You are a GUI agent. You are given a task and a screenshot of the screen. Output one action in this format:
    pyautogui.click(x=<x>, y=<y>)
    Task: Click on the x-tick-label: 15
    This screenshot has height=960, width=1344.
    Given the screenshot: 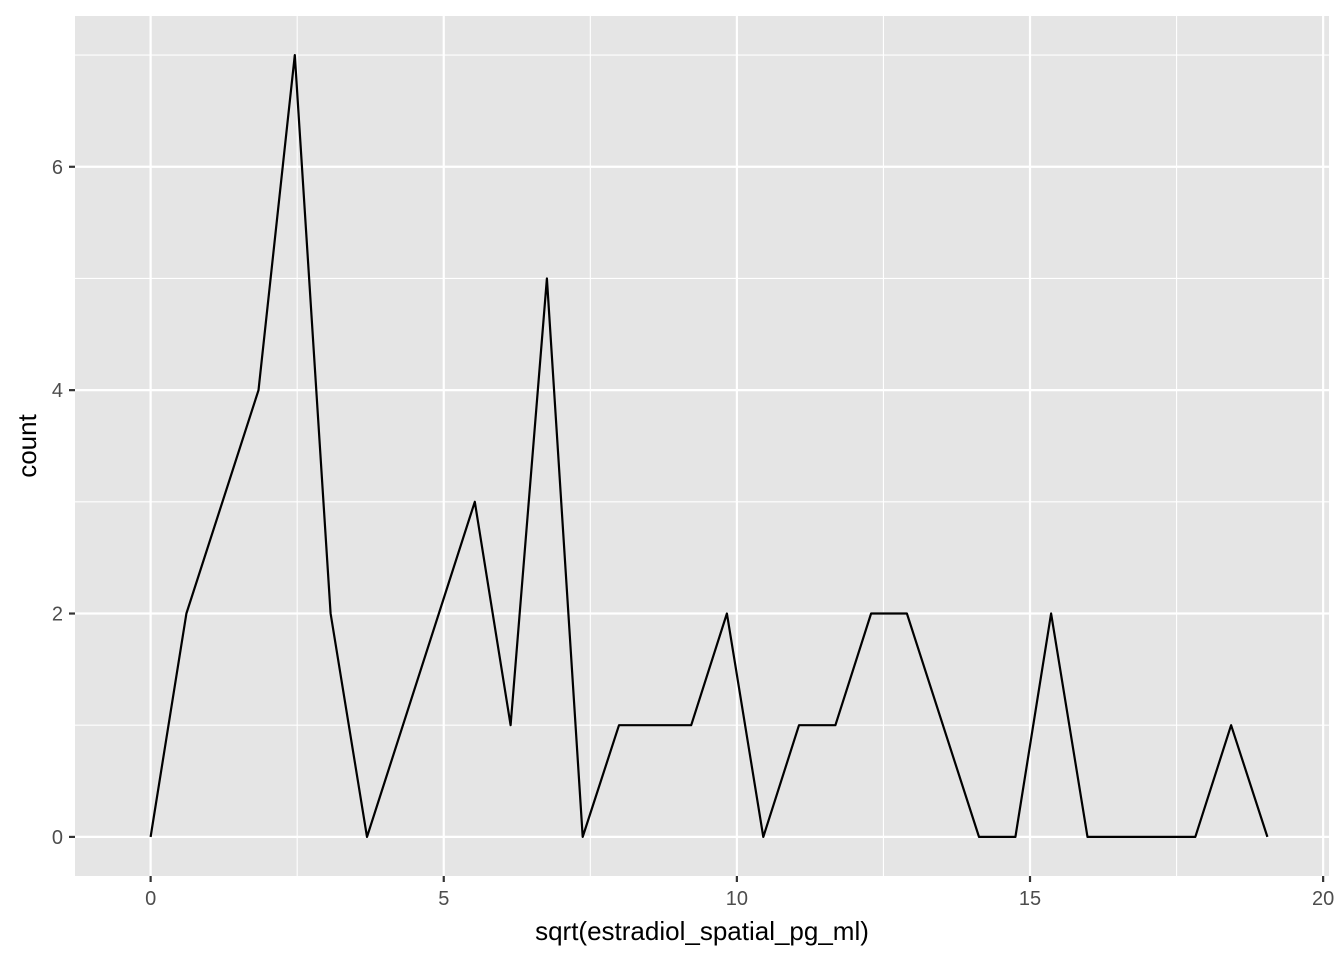 What is the action you would take?
    pyautogui.click(x=1030, y=899)
    